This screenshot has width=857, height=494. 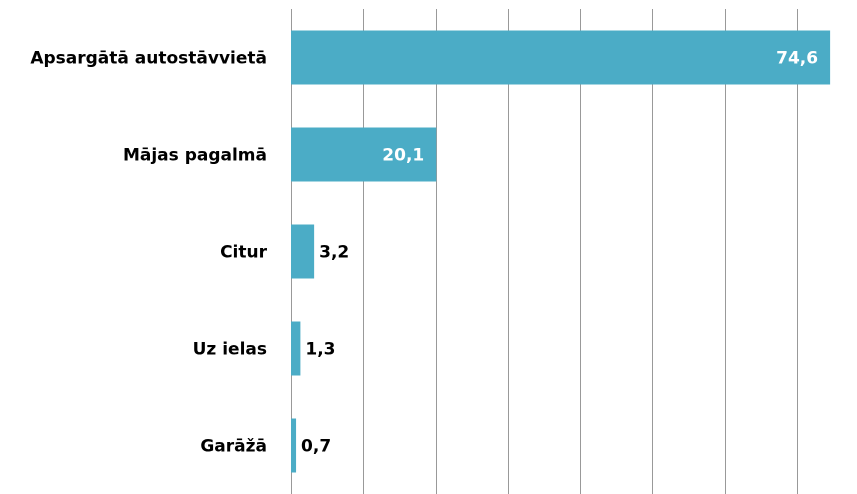 I want to click on category-label: Garāžā, so click(x=233, y=447).